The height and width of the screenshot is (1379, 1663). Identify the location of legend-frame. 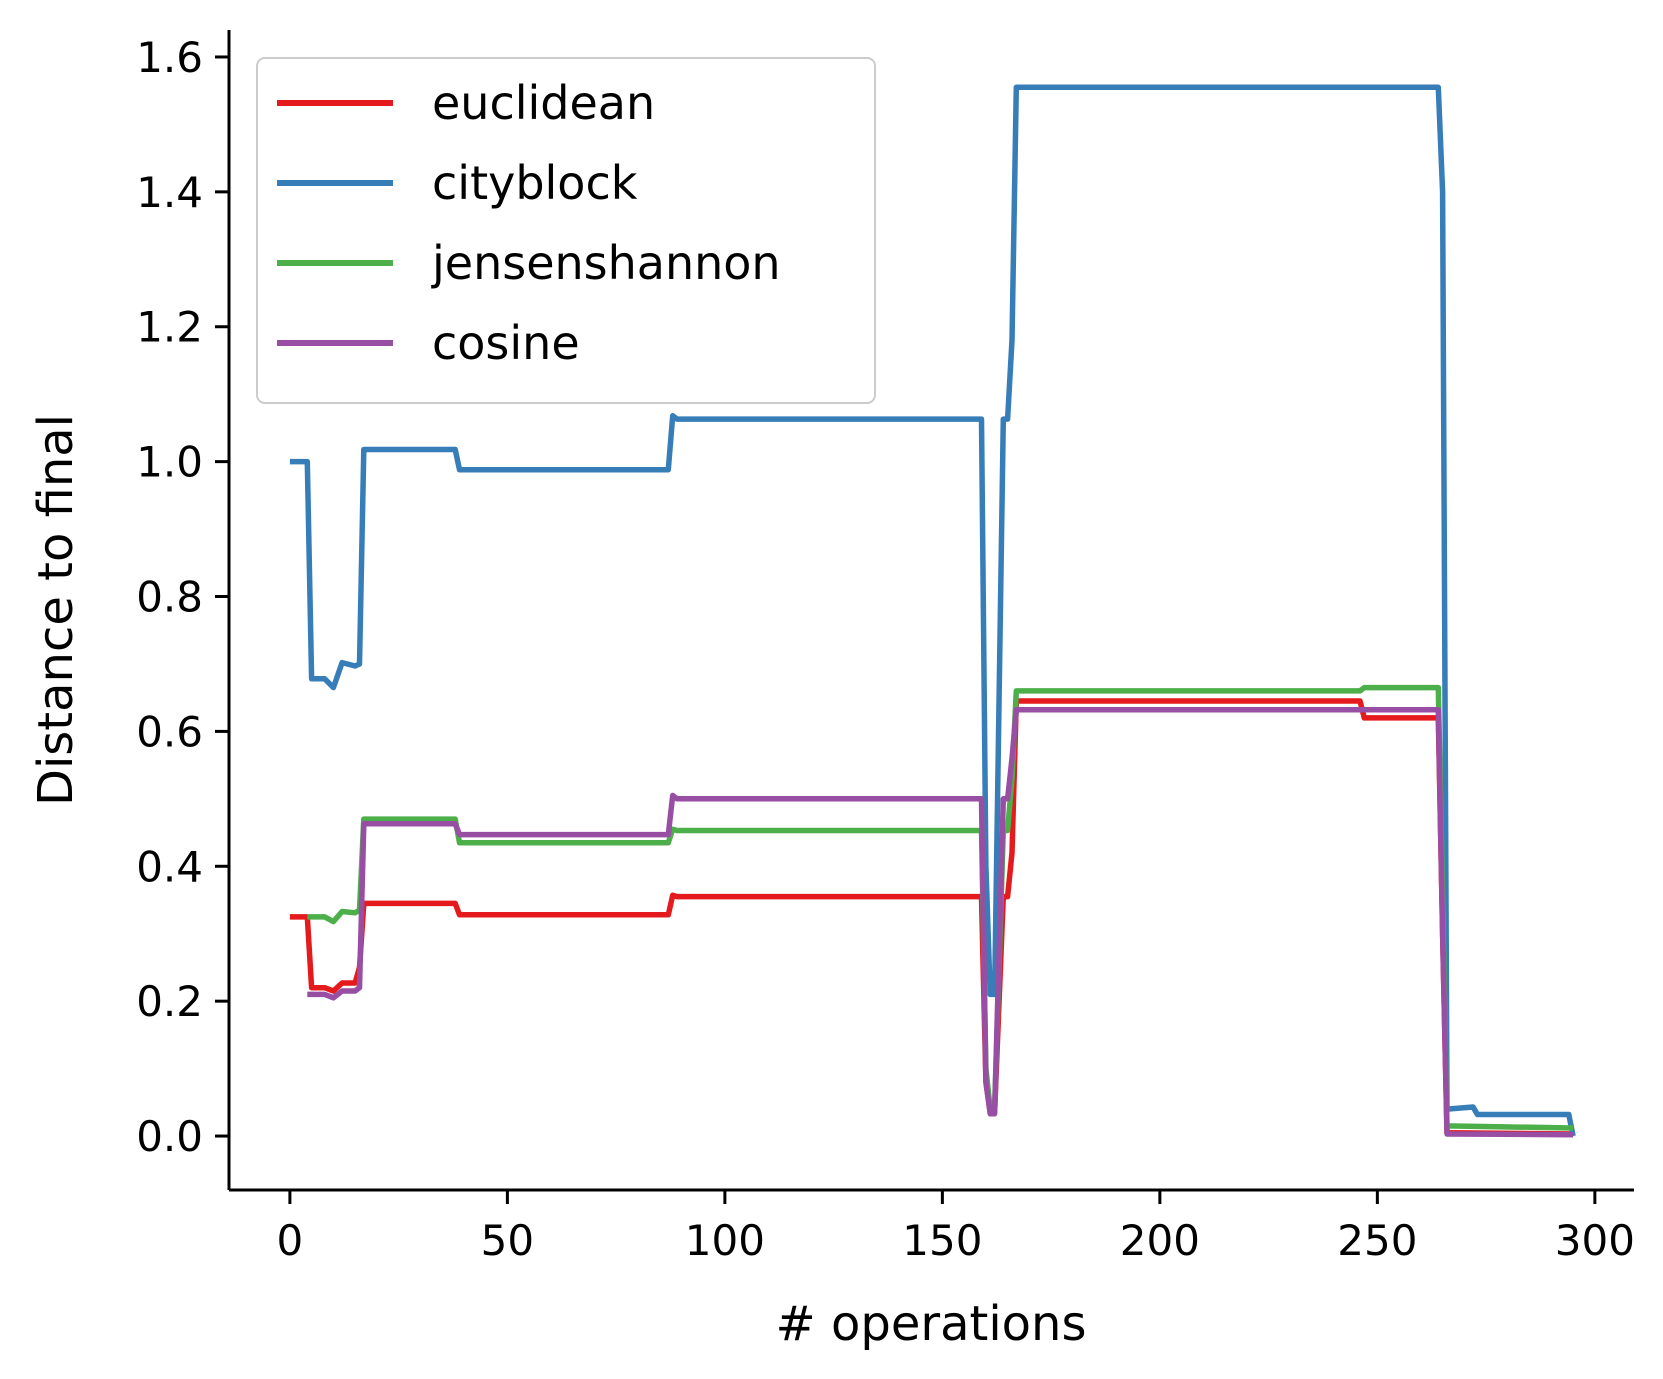
(566, 230).